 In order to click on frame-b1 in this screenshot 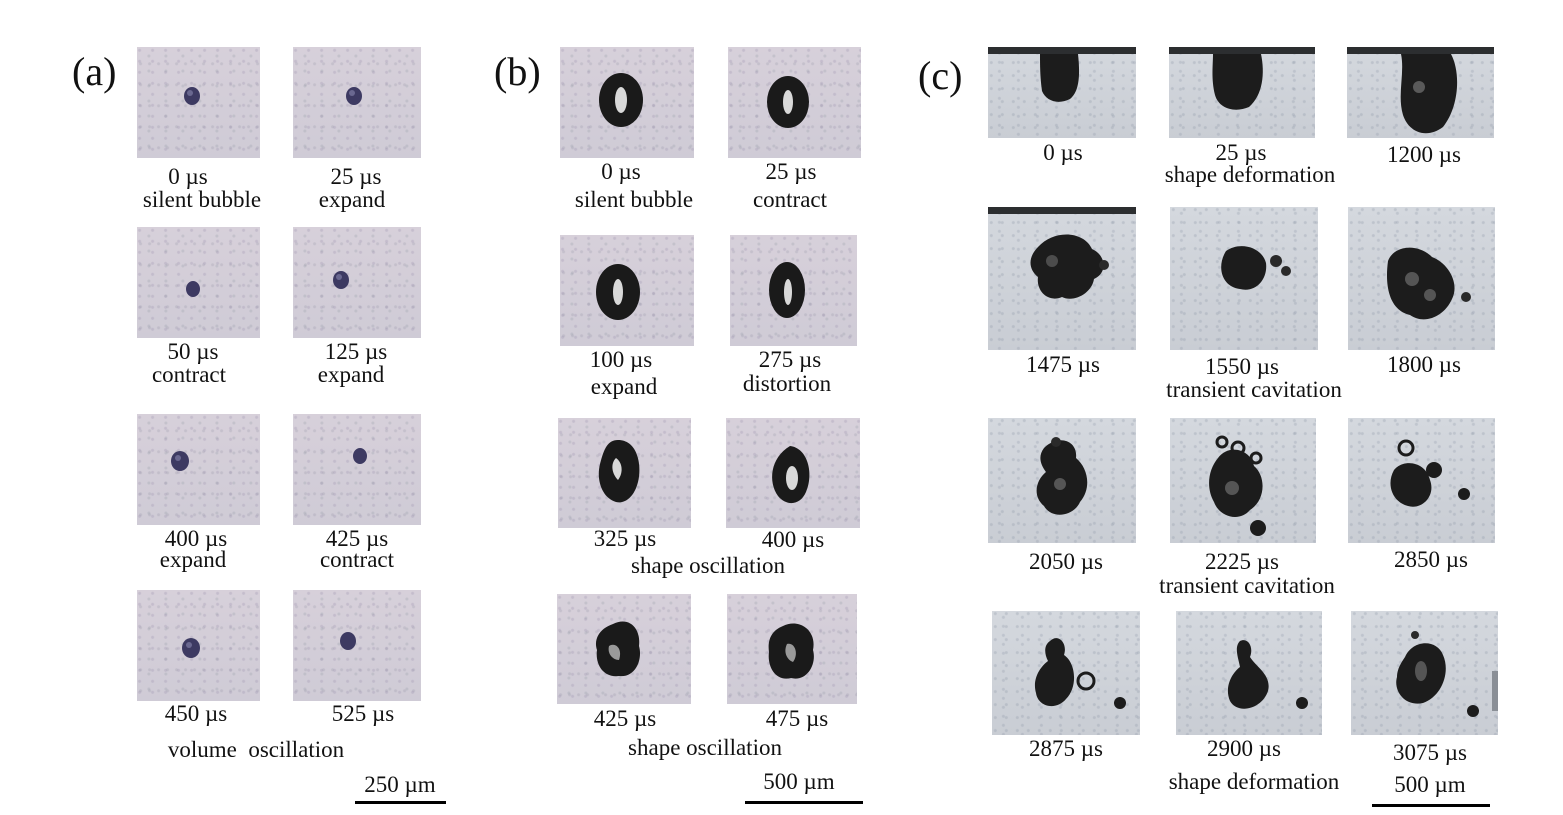, I will do `click(627, 102)`.